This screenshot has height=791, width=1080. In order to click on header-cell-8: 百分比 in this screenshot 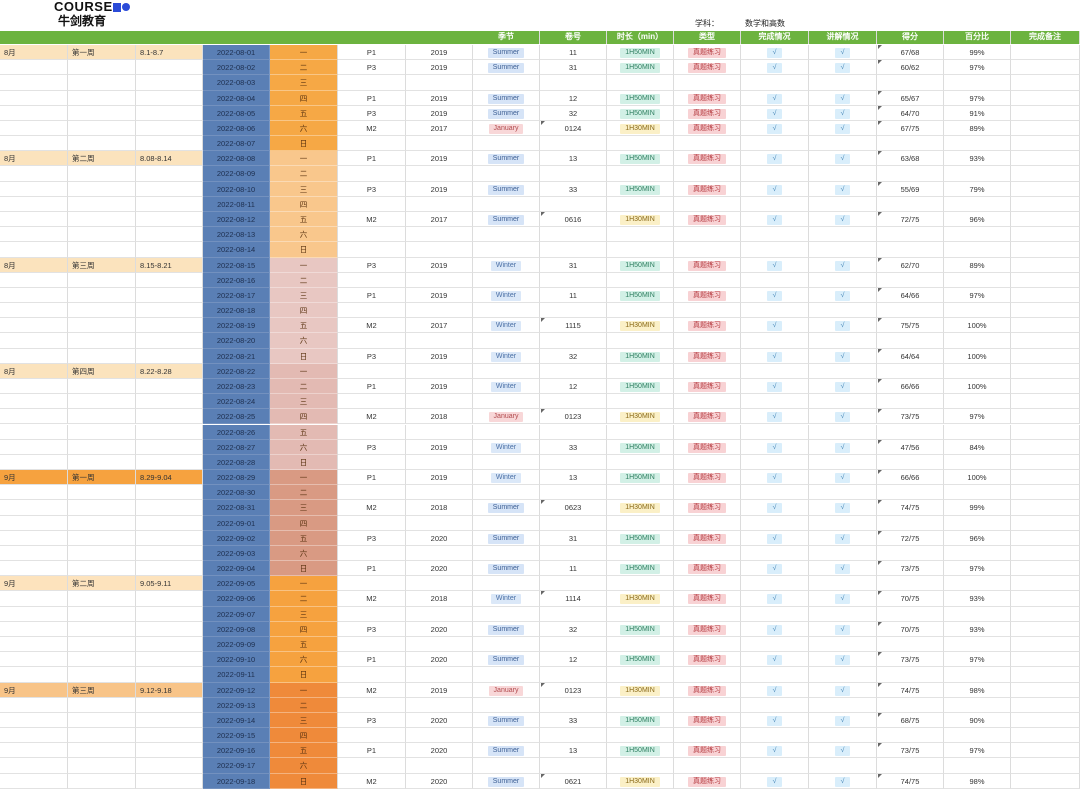, I will do `click(977, 37)`.